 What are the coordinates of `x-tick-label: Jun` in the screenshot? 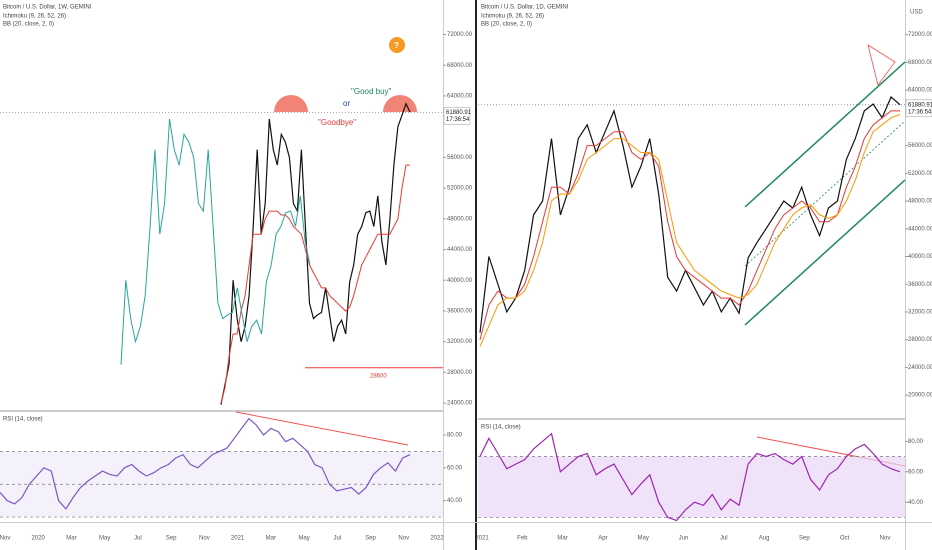 It's located at (684, 539).